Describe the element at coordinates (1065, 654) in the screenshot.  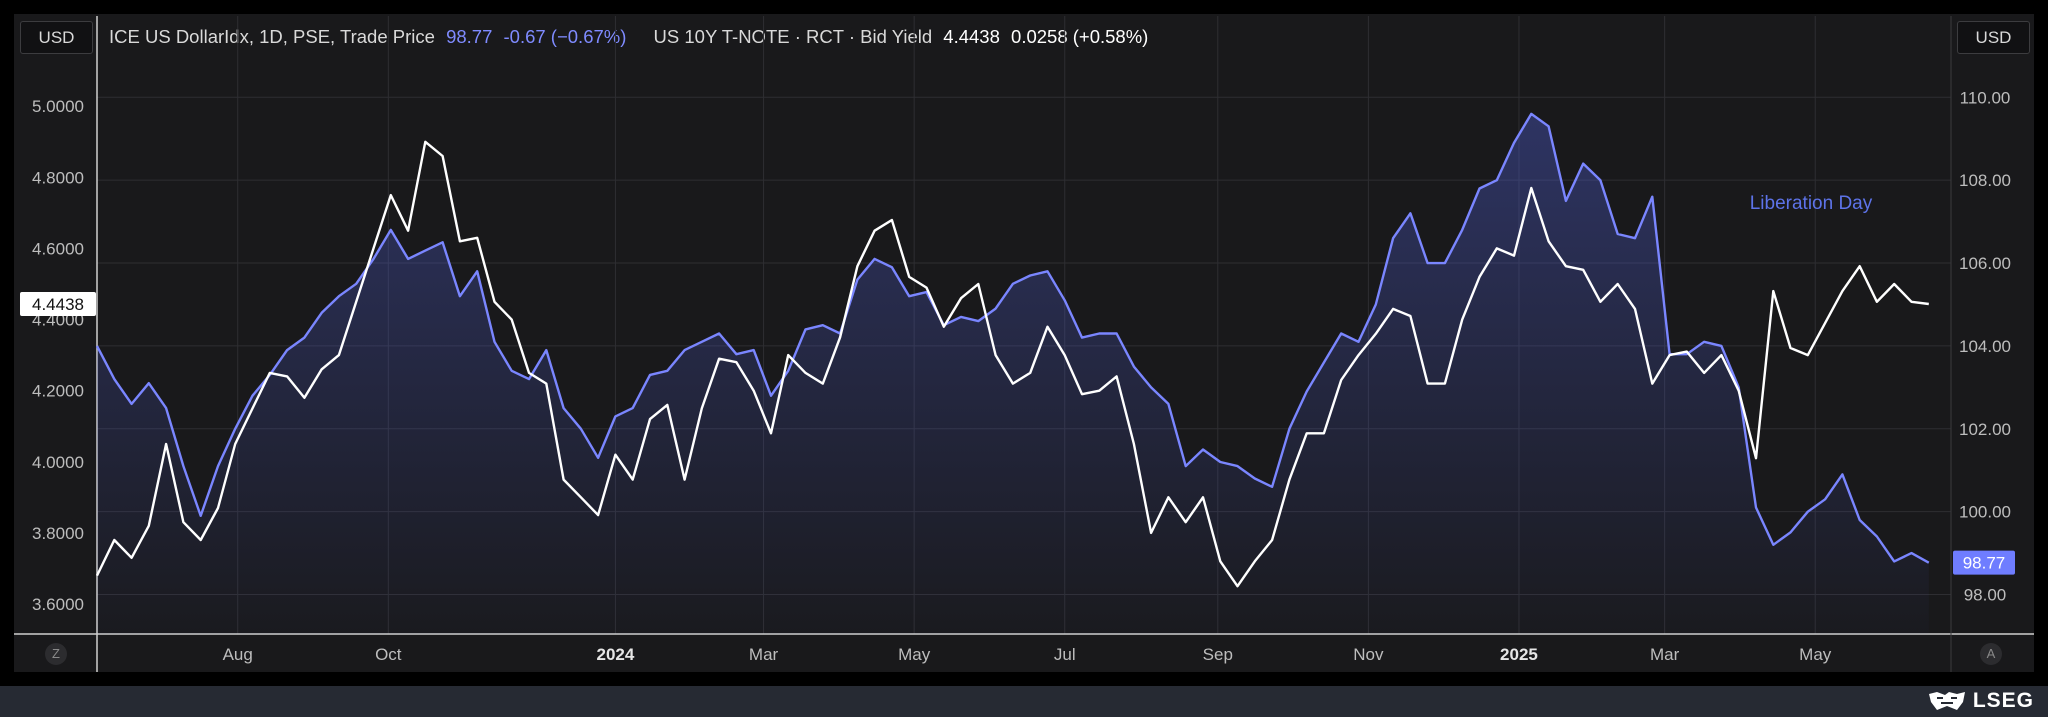
I see `x-tick-label: Jul` at that location.